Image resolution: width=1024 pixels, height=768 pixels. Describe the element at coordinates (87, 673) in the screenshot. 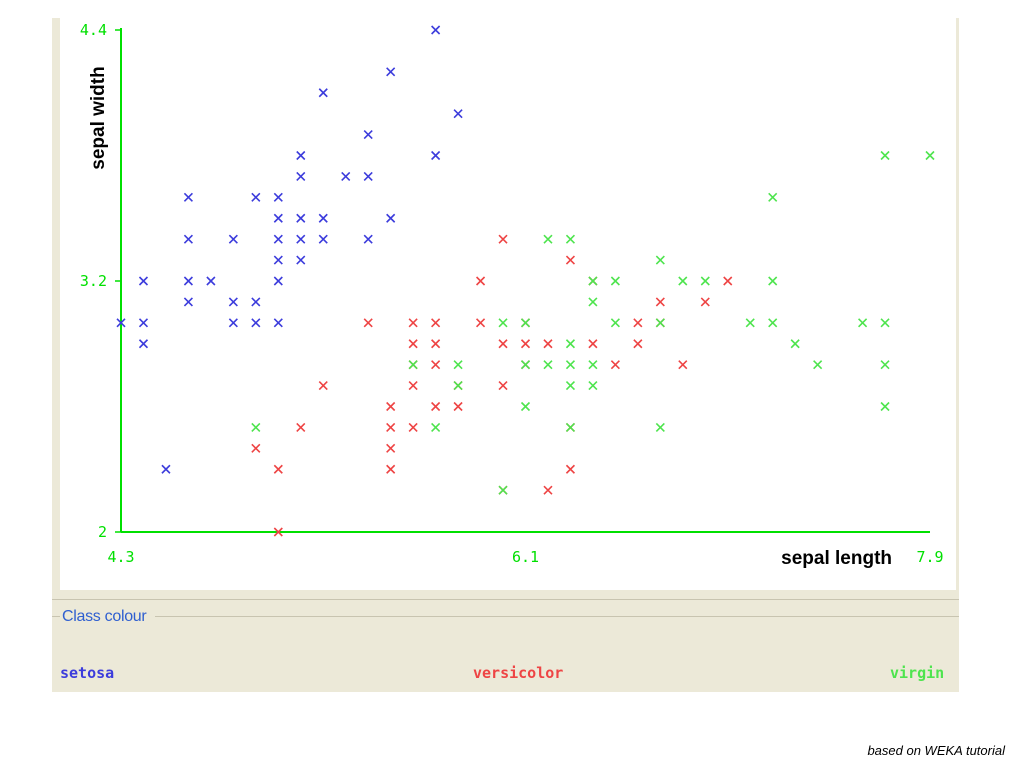

I see `legend-item-setosa: setosa` at that location.